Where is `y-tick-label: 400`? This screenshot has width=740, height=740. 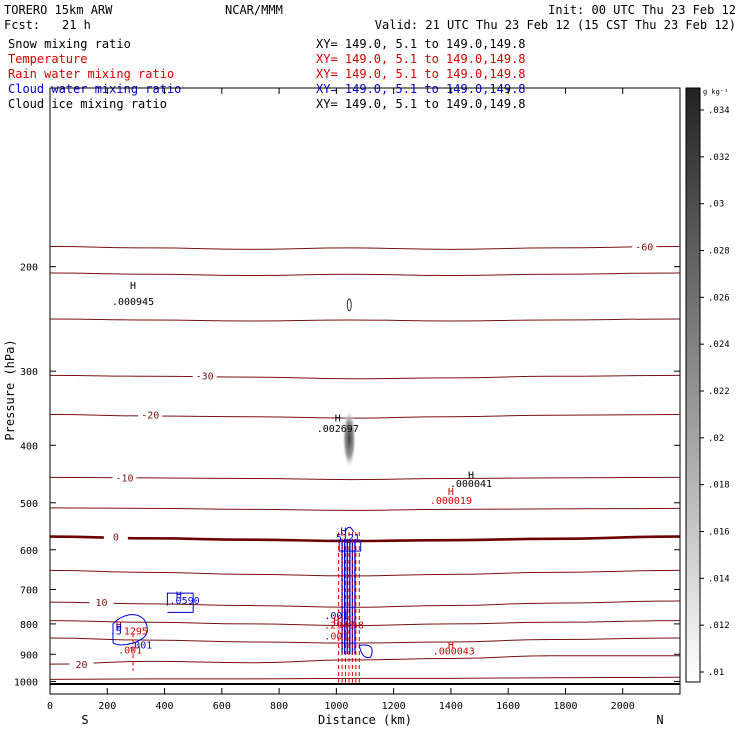
y-tick-label: 400 is located at coordinates (29, 446).